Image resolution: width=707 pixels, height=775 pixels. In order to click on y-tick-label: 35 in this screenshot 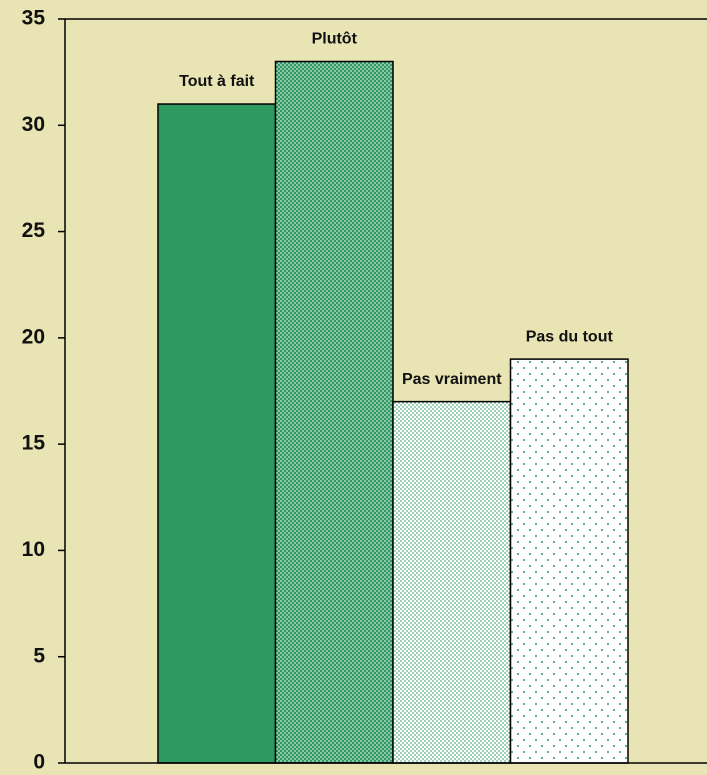, I will do `click(34, 18)`.